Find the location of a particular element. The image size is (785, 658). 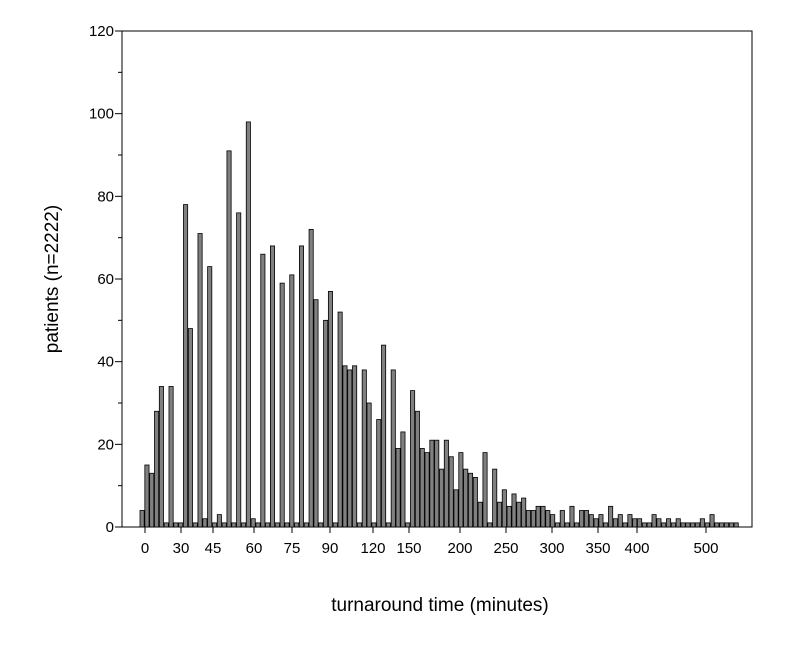

y-tick-label: 60 is located at coordinates (105, 279).